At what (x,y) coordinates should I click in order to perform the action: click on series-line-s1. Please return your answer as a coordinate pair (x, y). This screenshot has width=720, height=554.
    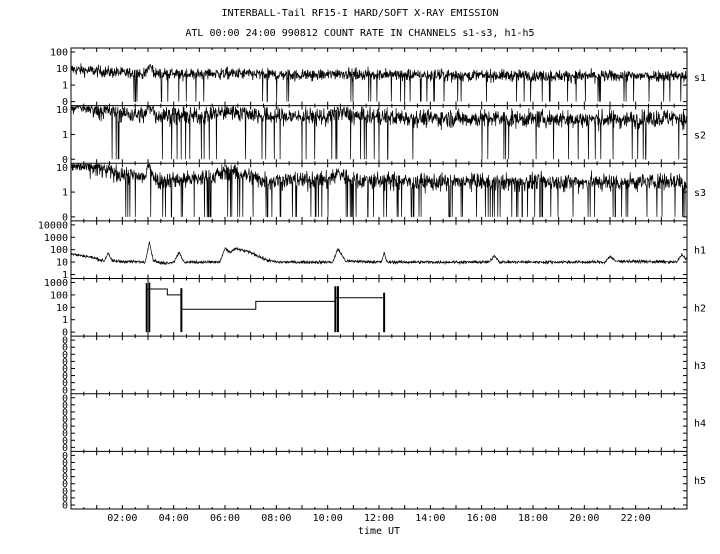
    Looking at the image, I should click on (379, 82).